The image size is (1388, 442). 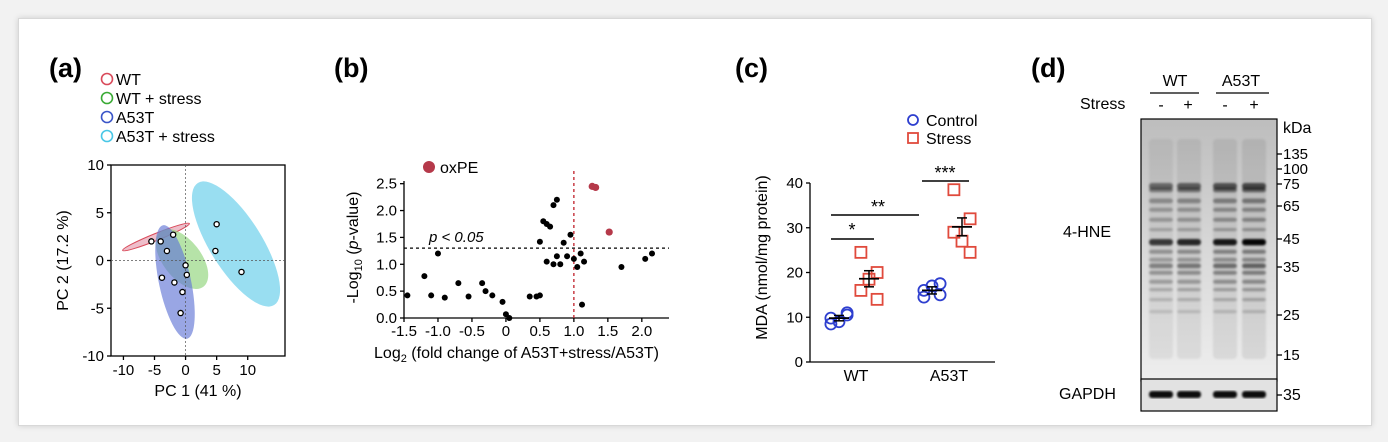 I want to click on x-tick-label: 5, so click(x=216, y=370).